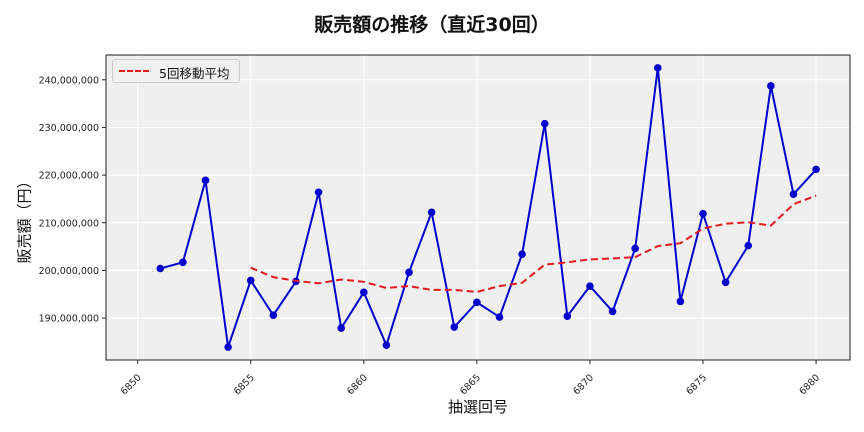 This screenshot has height=432, width=864. What do you see at coordinates (134, 71) in the screenshot?
I see `legend-swatch-moving-average` at bounding box center [134, 71].